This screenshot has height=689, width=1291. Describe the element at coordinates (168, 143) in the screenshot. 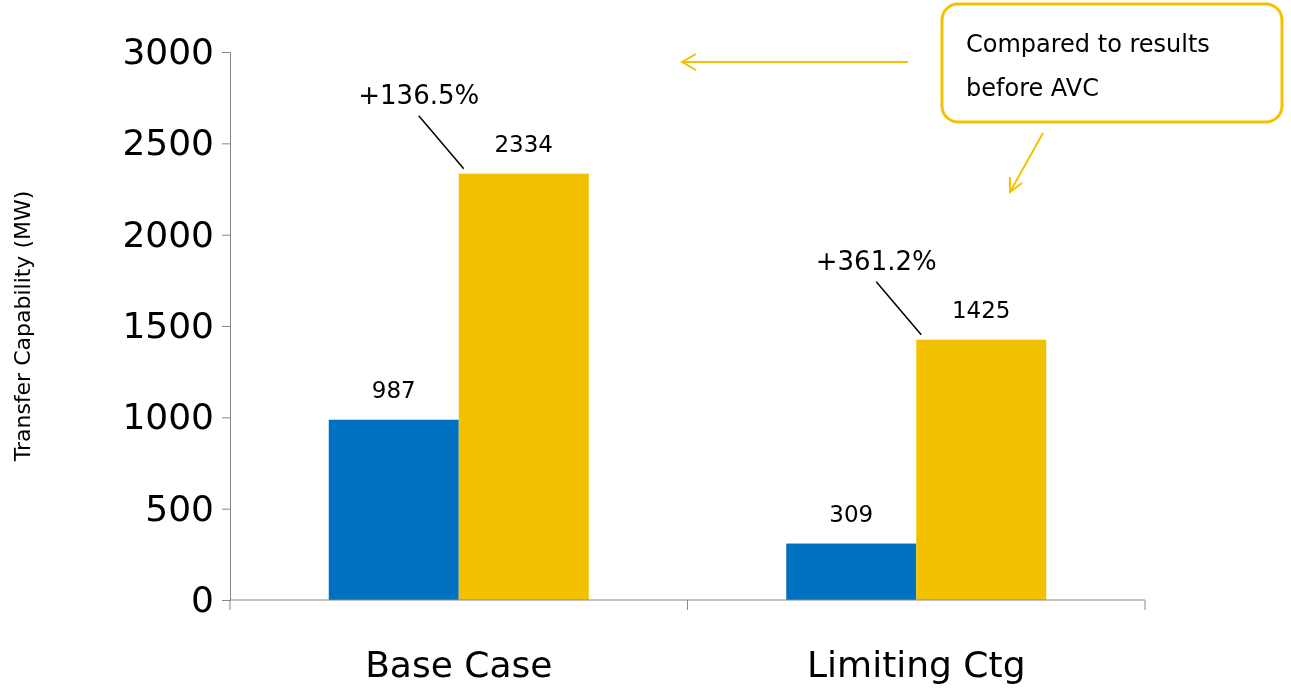

I see `y-tick-label: 2500` at that location.